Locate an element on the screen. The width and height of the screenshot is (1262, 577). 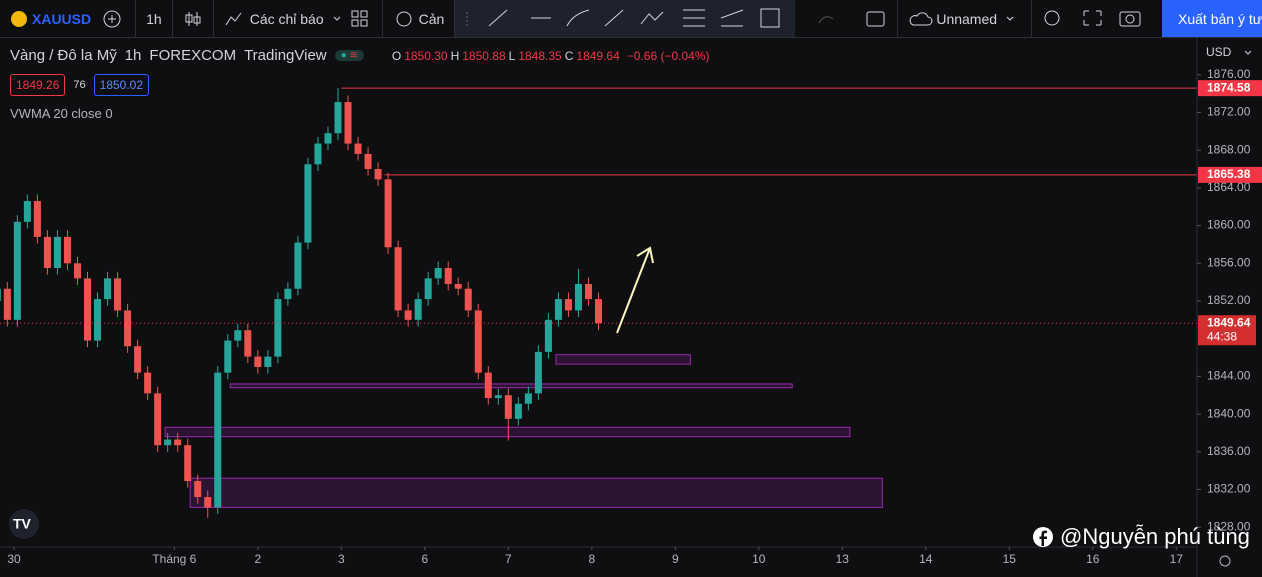
layout-name: Unnamed is located at coordinates (967, 18).